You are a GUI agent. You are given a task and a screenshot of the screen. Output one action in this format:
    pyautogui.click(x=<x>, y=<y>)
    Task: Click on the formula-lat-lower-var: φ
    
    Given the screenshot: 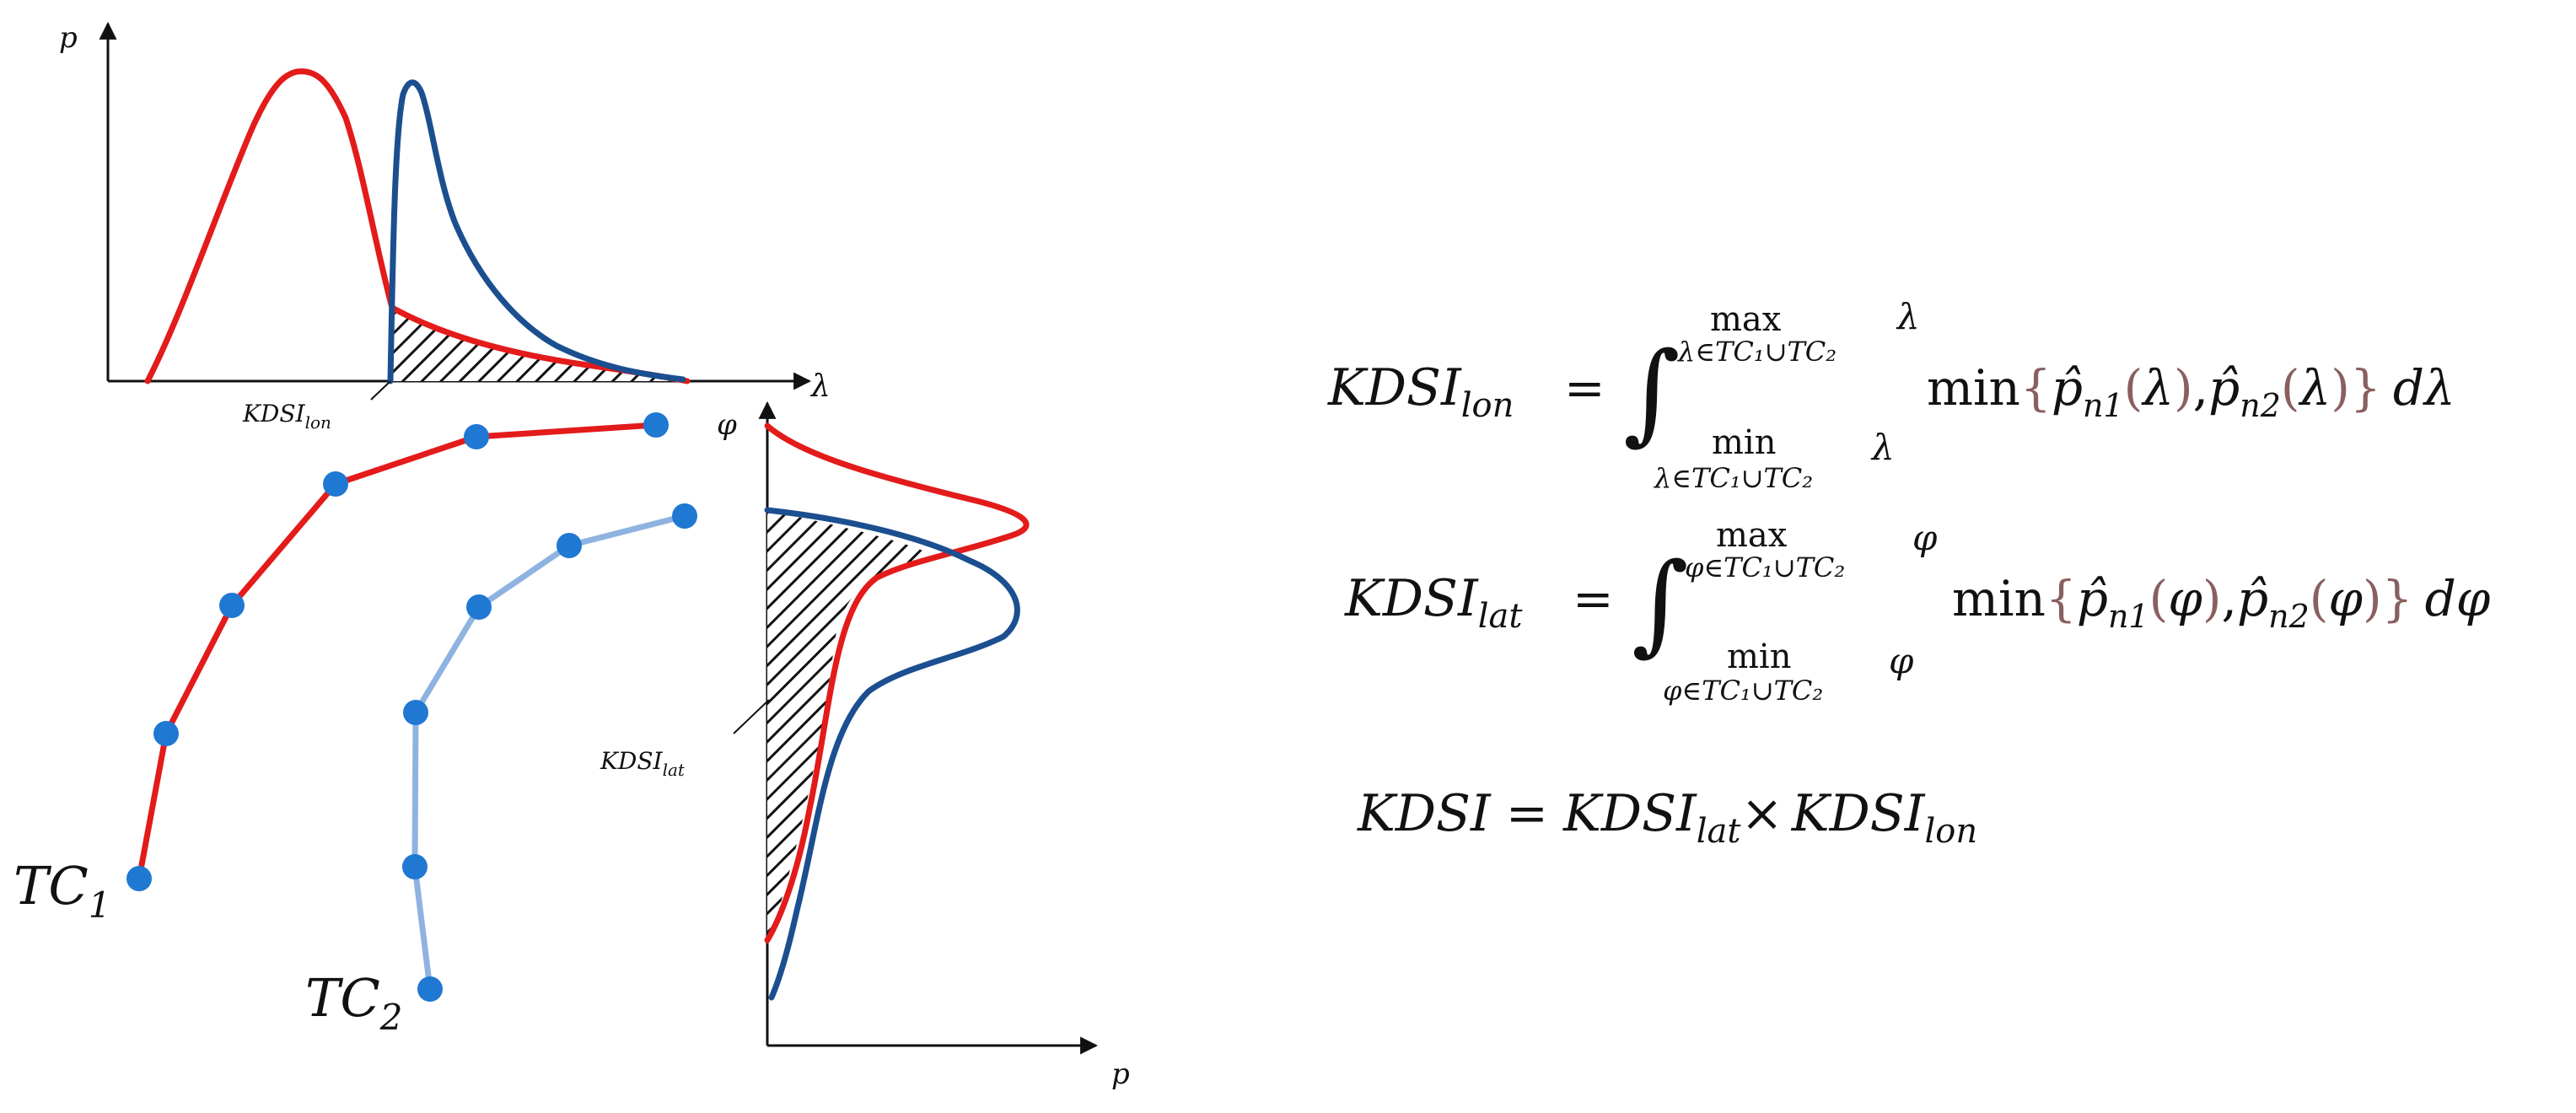 What is the action you would take?
    pyautogui.click(x=1901, y=660)
    